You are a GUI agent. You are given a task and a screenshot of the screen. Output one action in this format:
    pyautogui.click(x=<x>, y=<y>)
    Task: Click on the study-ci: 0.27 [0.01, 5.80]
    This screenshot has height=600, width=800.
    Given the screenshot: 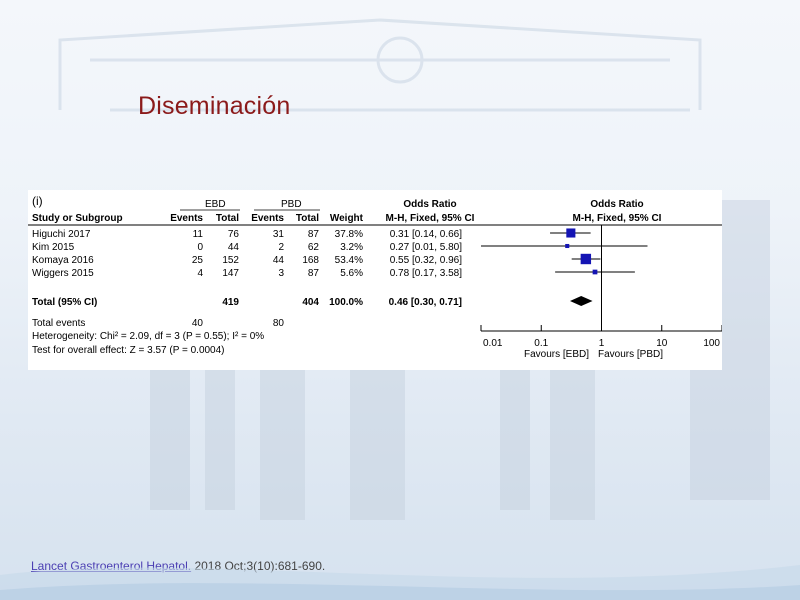 What is the action you would take?
    pyautogui.click(x=426, y=247)
    